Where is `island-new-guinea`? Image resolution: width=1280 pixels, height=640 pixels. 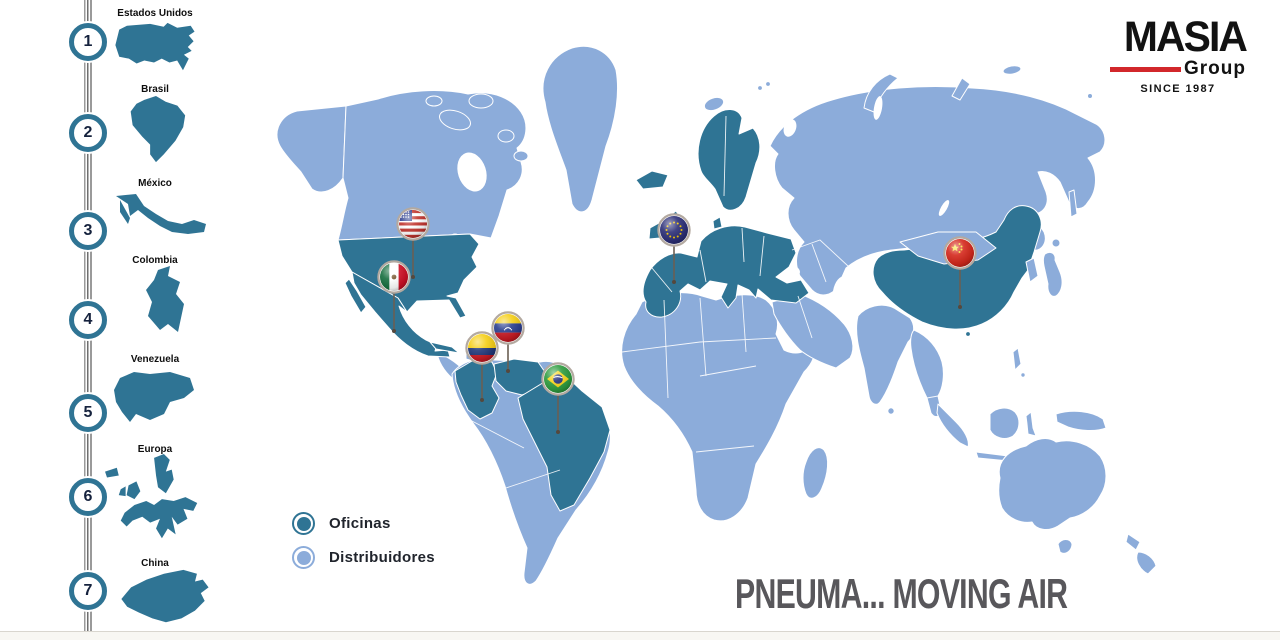
island-new-guinea is located at coordinates (1081, 420).